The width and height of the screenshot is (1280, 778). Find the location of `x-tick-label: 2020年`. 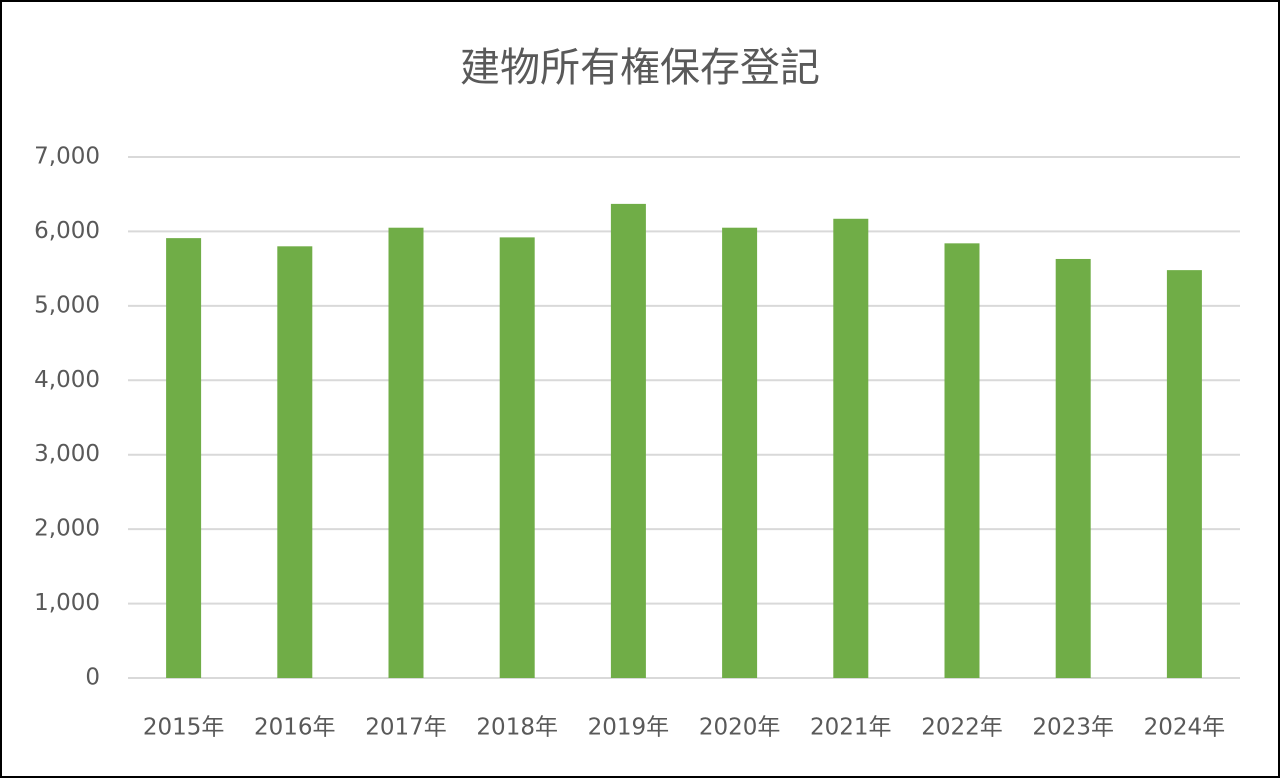

x-tick-label: 2020年 is located at coordinates (740, 728).